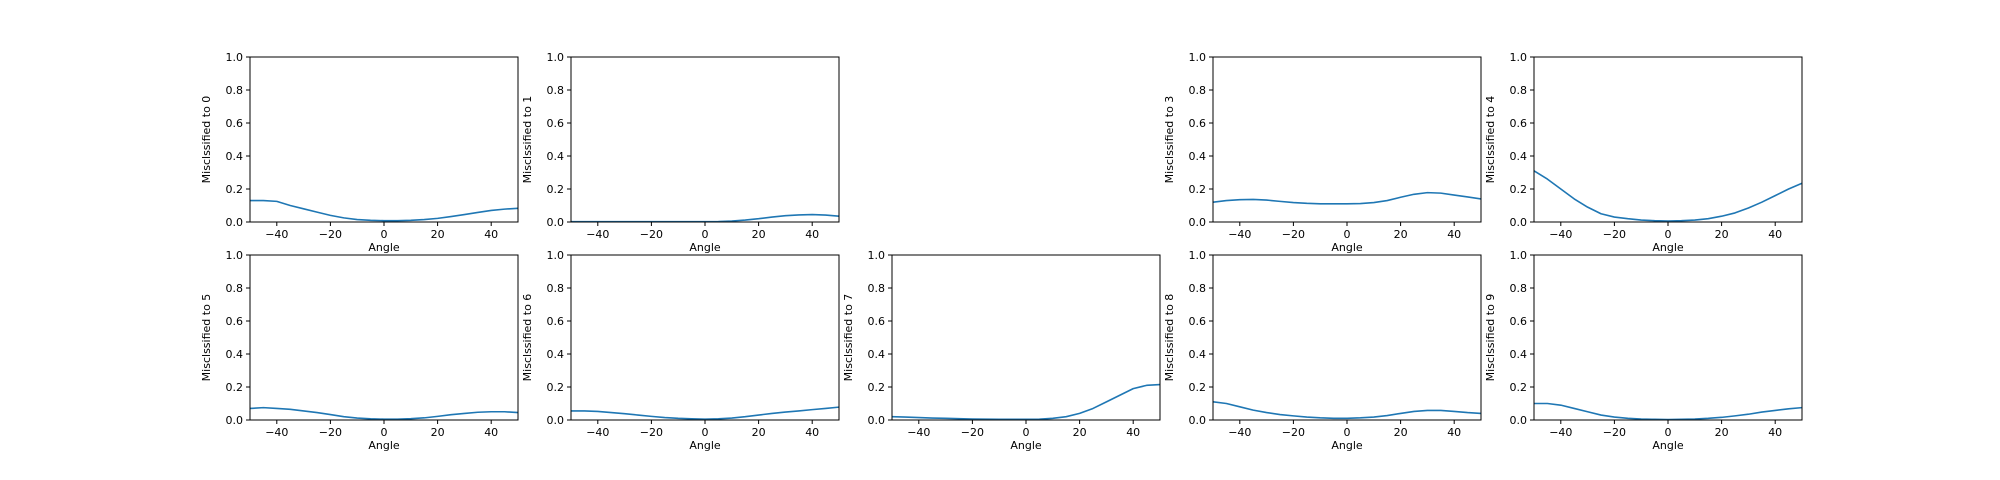 The width and height of the screenshot is (2000, 480). Describe the element at coordinates (1490, 140) in the screenshot. I see `y-axis-label: Misclssified to 4` at that location.